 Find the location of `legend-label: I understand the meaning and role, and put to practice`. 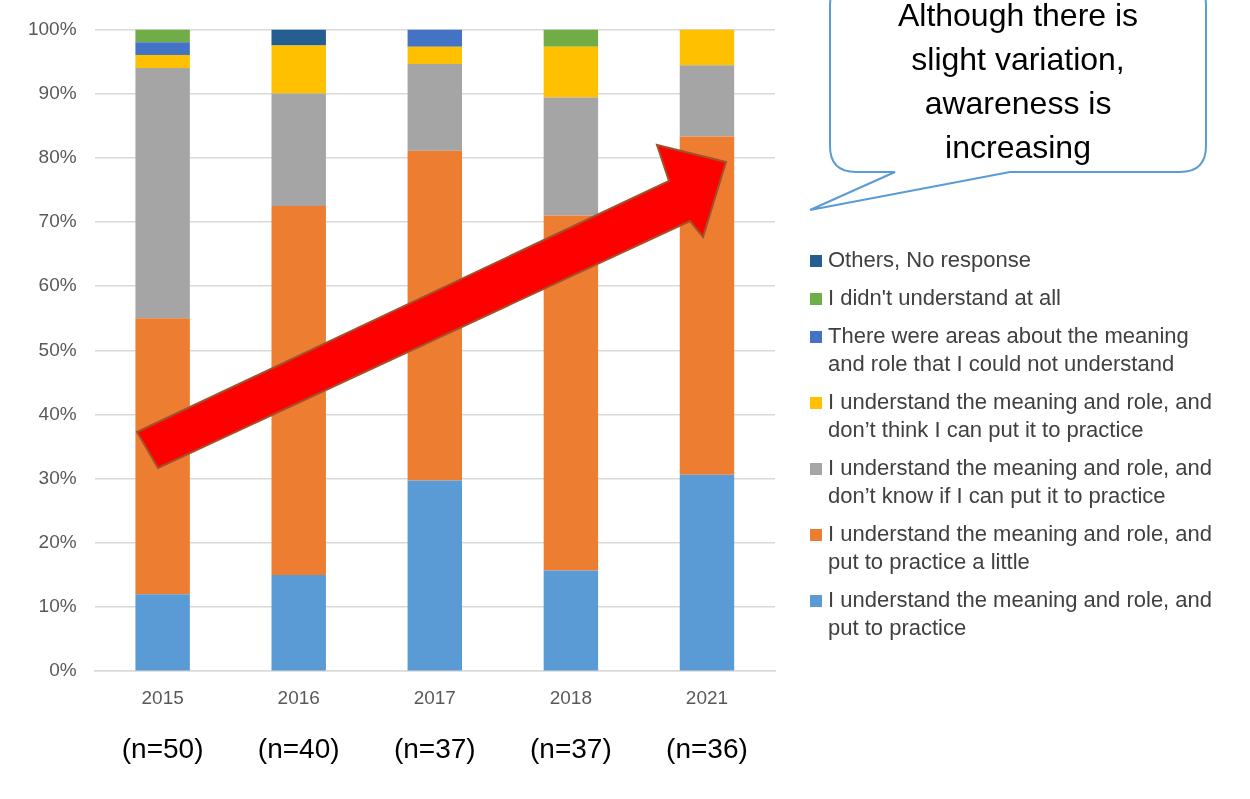

legend-label: I understand the meaning and role, and put to practice is located at coordinates (1021, 614).